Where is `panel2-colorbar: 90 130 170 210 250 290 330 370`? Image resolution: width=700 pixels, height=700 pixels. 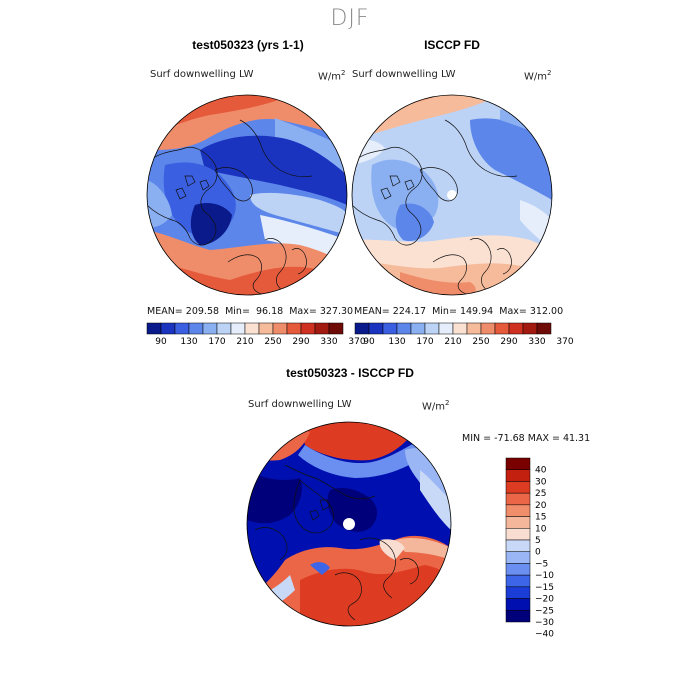
panel2-colorbar: 90 130 170 210 250 290 330 370 is located at coordinates (464, 334).